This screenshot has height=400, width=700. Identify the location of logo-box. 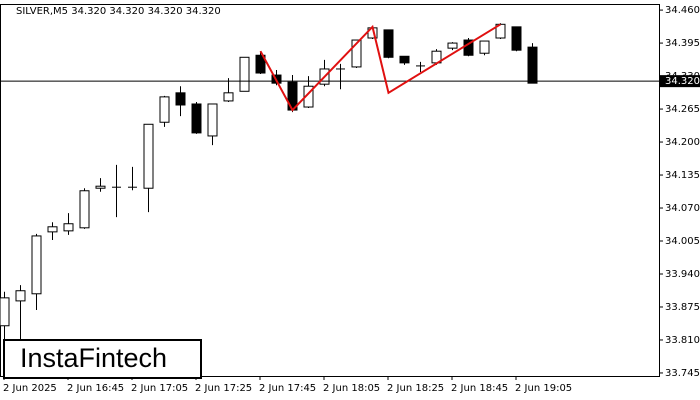
(102, 359).